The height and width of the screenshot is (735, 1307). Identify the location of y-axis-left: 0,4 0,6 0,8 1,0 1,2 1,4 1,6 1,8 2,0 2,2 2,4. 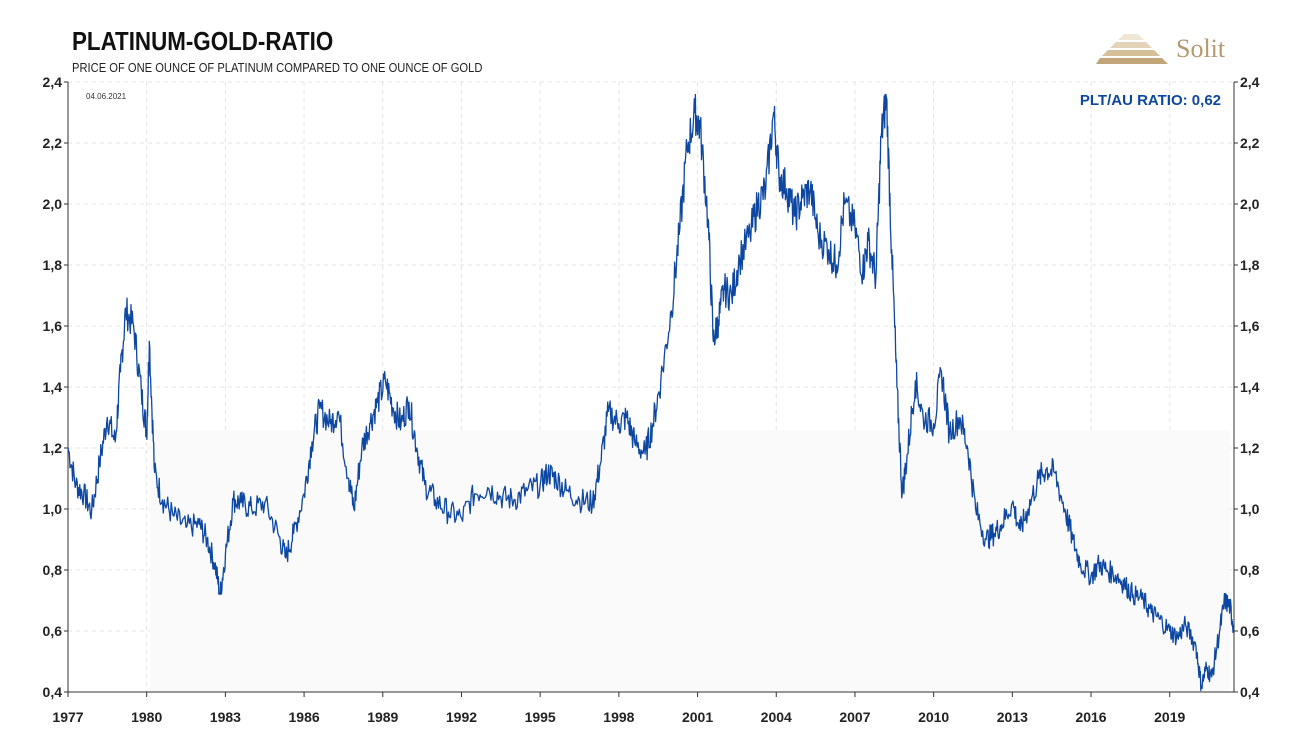
(55, 387).